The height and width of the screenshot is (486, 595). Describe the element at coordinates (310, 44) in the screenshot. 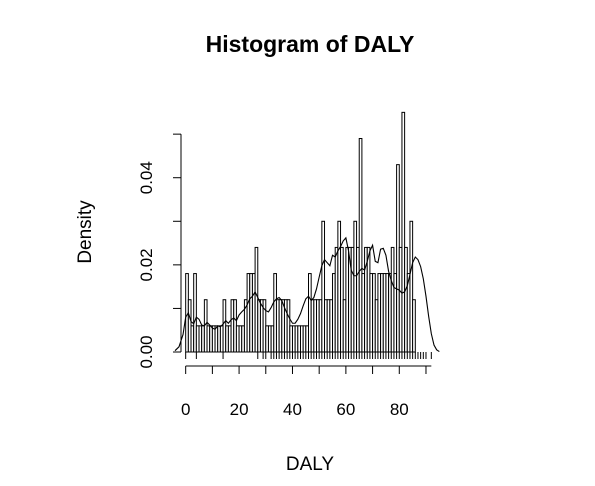

I see `chart-title: Histogram of DALY` at that location.